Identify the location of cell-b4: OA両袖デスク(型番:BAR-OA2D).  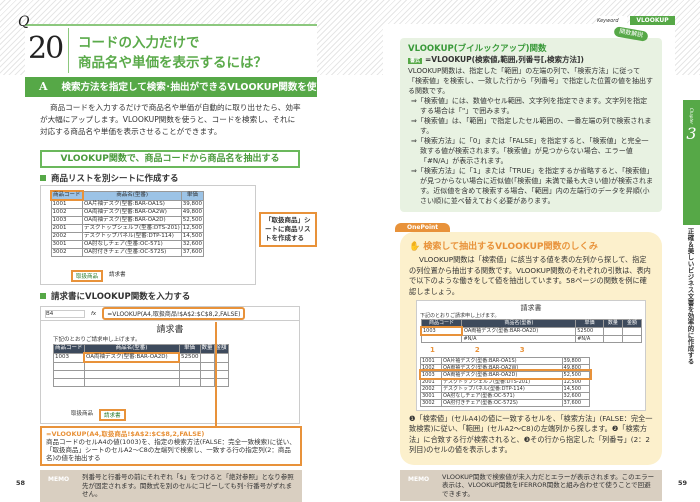
(132, 357).